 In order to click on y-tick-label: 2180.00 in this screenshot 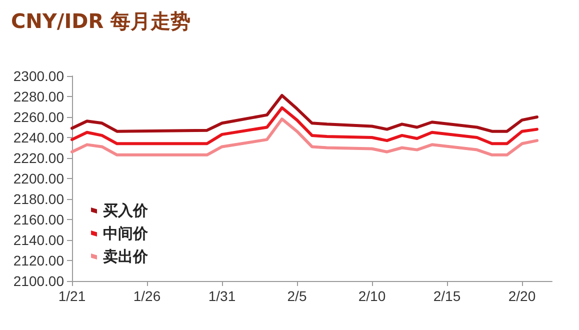, I will do `click(38, 199)`.